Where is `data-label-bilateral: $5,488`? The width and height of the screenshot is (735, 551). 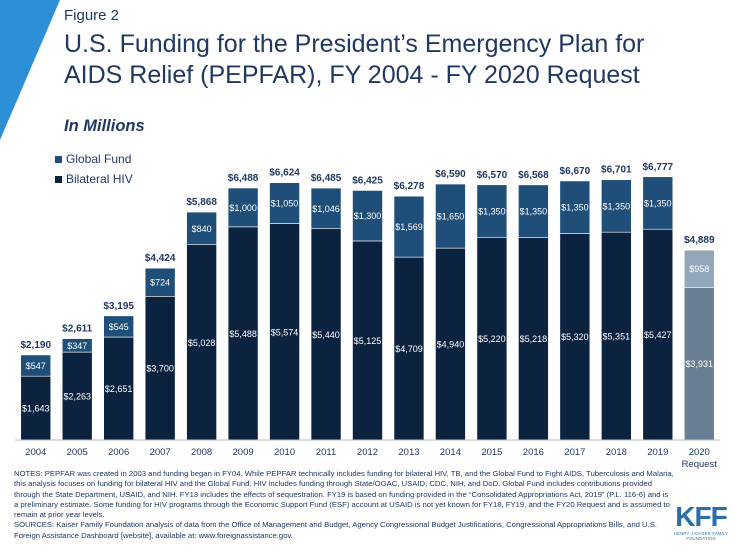 data-label-bilateral: $5,488 is located at coordinates (243, 334).